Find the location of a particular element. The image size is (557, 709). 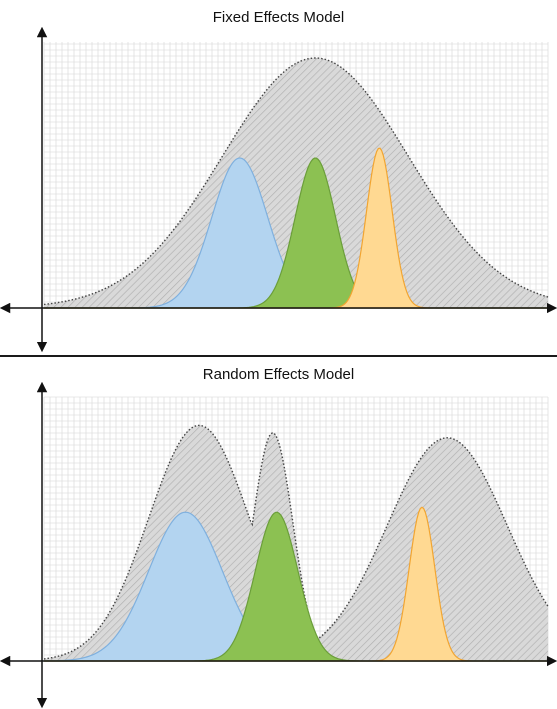

panel-divider is located at coordinates (278, 356).